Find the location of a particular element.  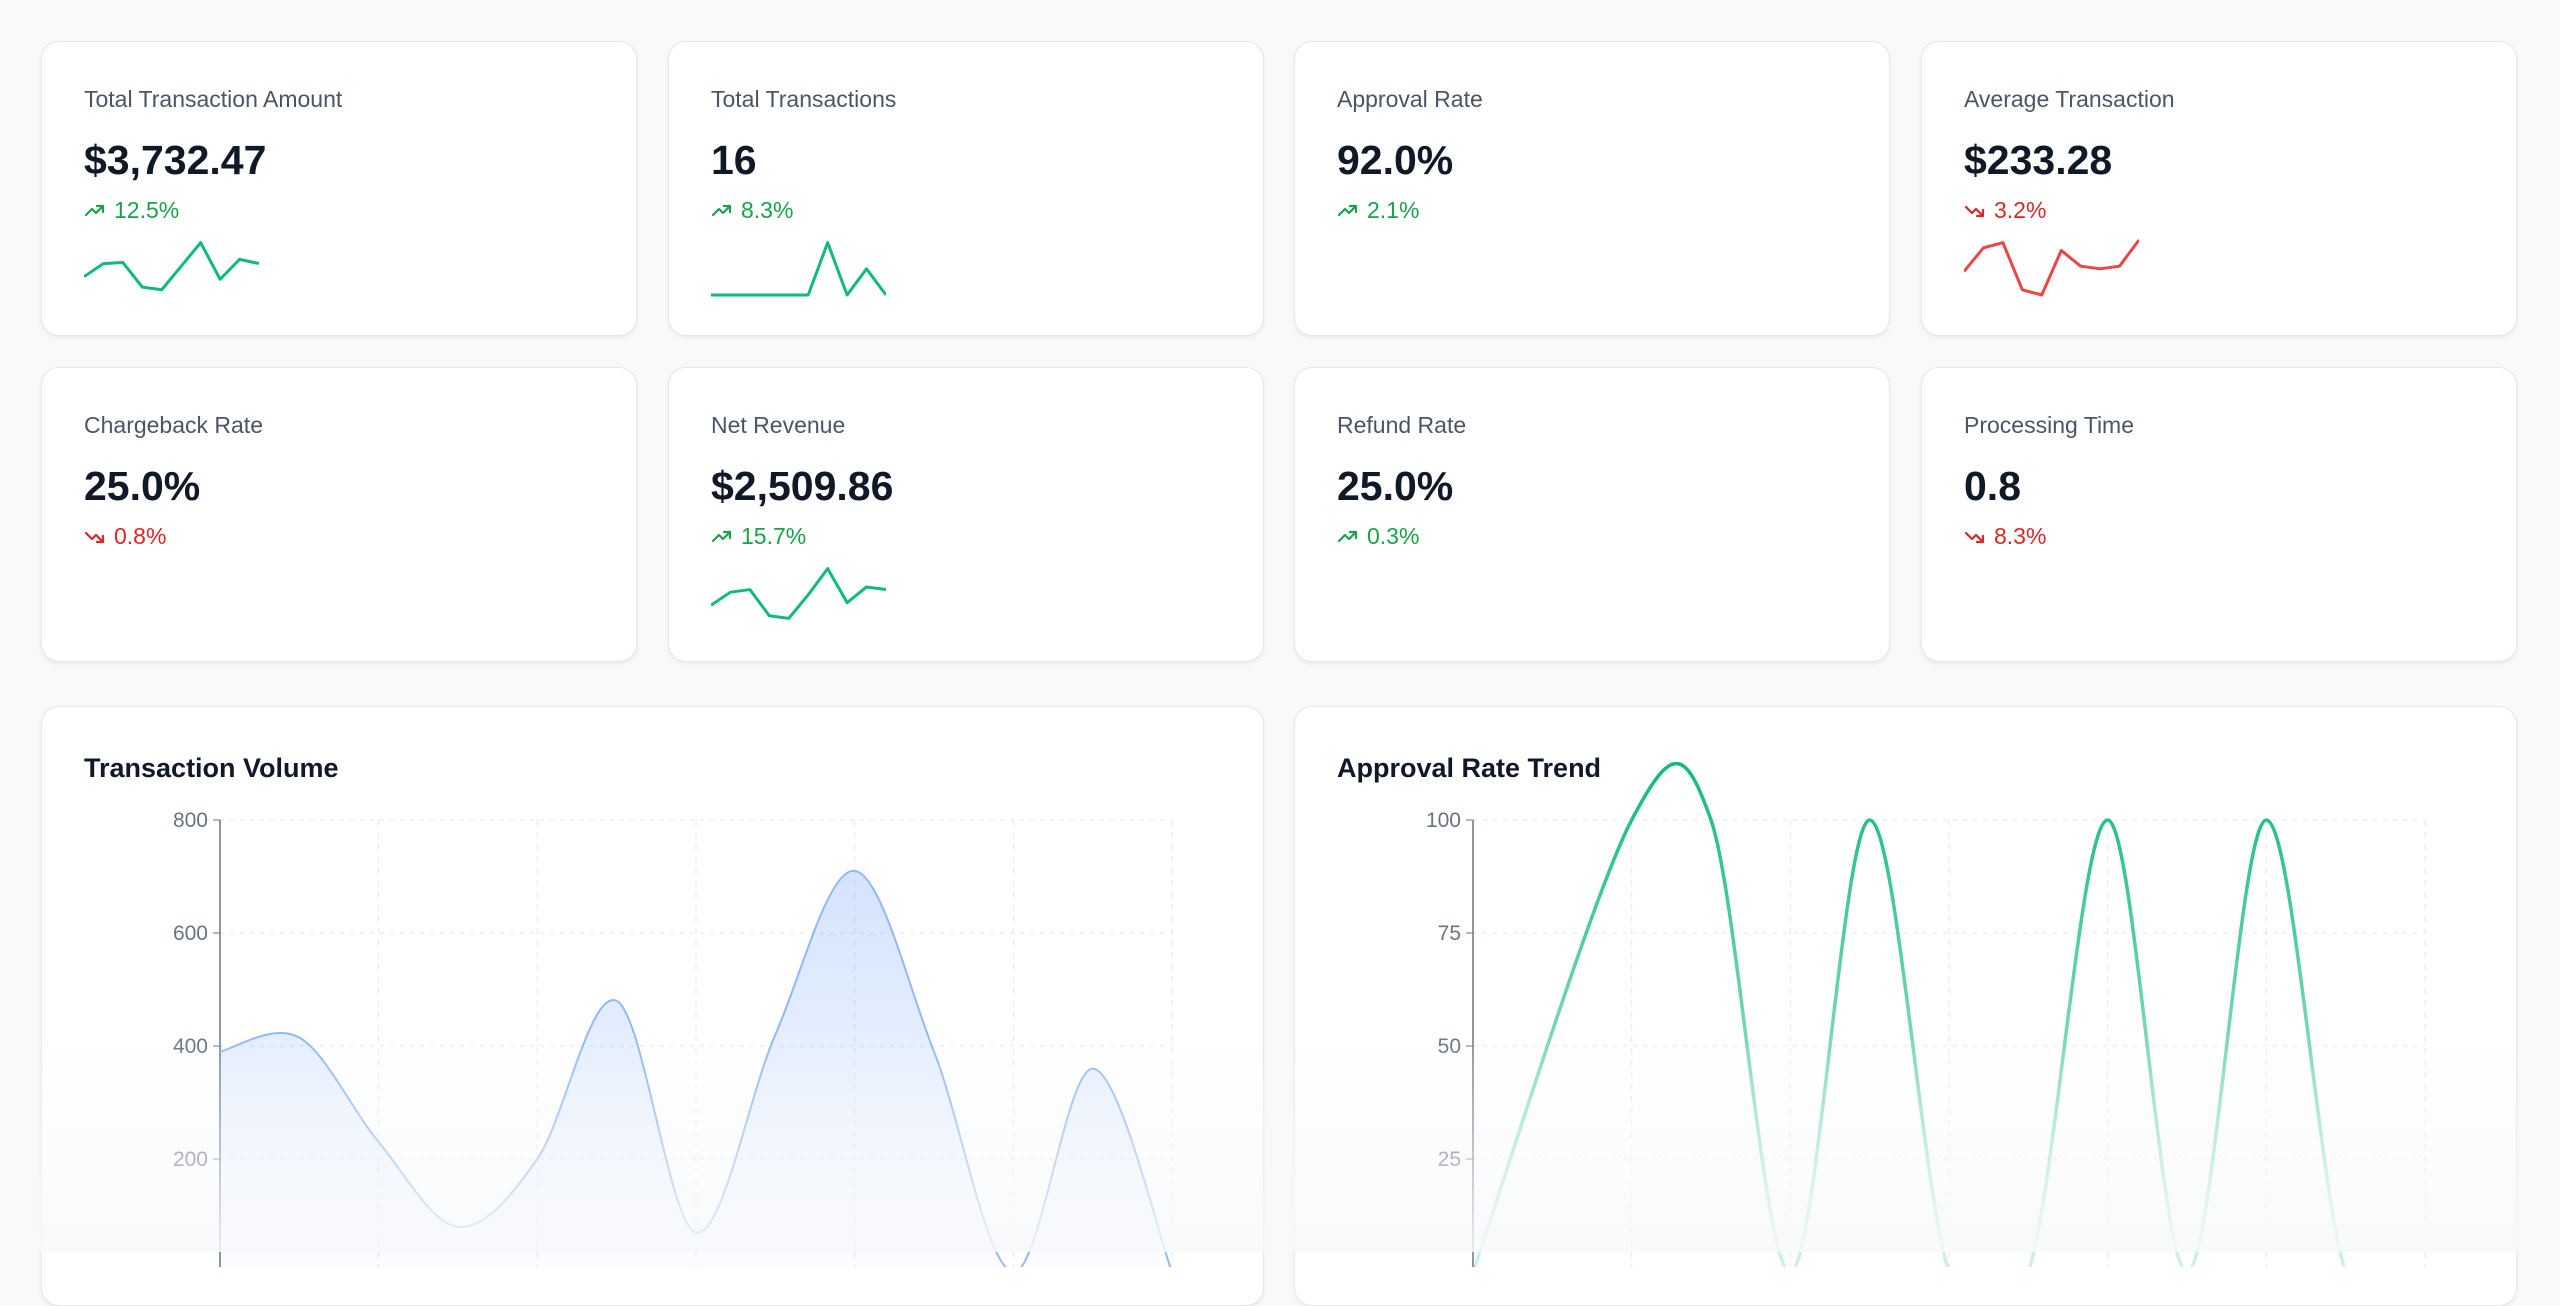

approval-line is located at coordinates (1909, 1014).